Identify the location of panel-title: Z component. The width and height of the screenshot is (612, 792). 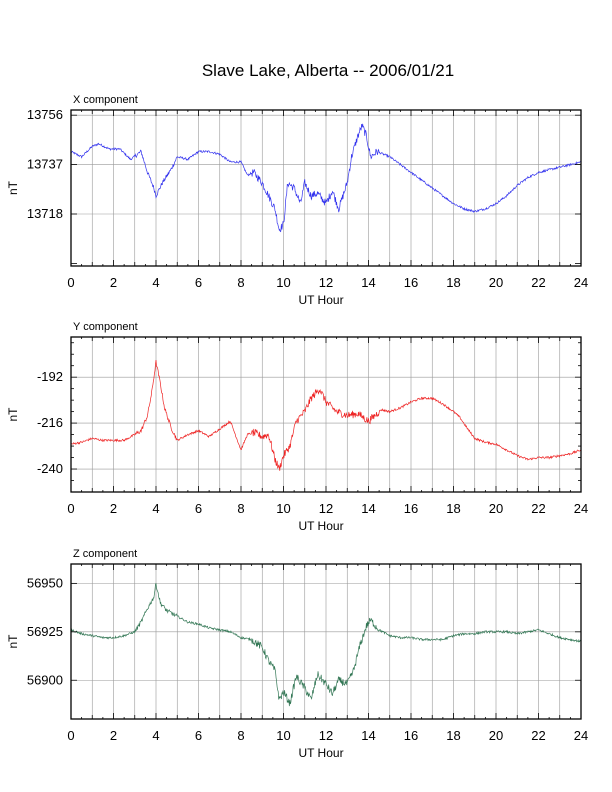
(105, 554).